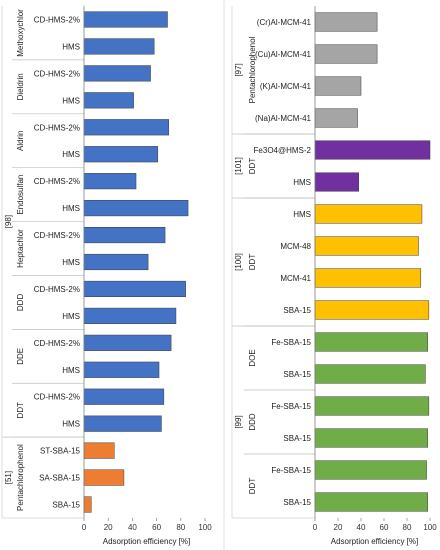 This screenshot has width=440, height=550. I want to click on right-bar-label-5-1: SBA-15, so click(297, 502).